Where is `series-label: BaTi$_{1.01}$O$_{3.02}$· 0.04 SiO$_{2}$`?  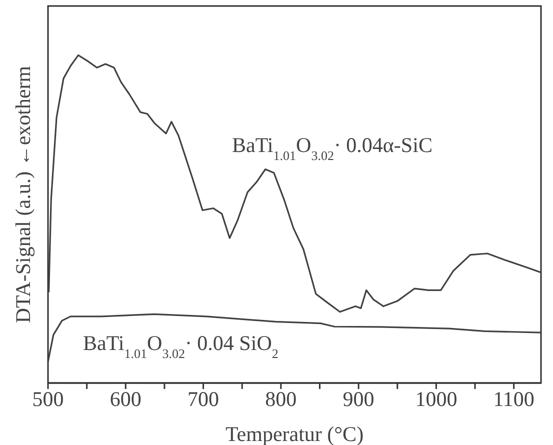
series-label: BaTi$_{1.01}$O$_{3.02}$· 0.04 SiO$_{2}$ is located at coordinates (180, 345).